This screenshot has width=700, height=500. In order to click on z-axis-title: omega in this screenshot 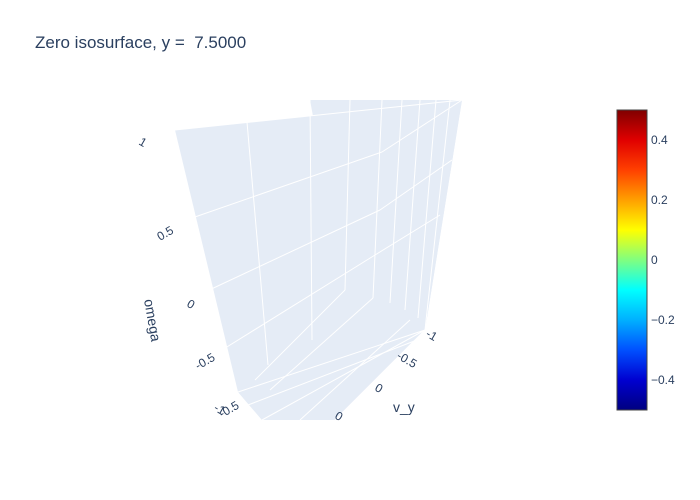, I will do `click(152, 320)`.